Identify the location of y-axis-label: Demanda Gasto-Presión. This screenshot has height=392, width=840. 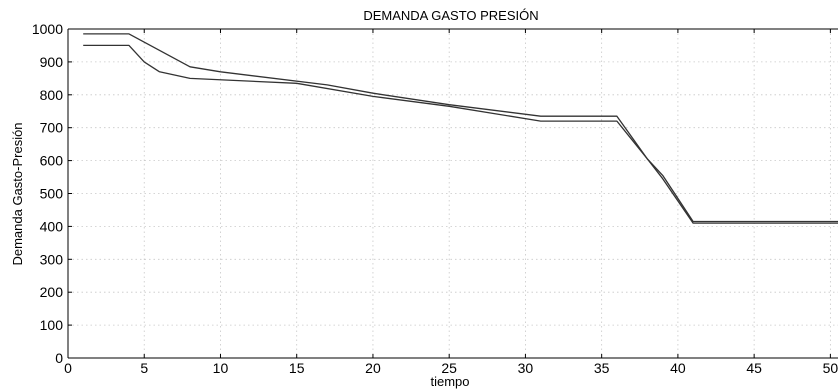
(17, 193).